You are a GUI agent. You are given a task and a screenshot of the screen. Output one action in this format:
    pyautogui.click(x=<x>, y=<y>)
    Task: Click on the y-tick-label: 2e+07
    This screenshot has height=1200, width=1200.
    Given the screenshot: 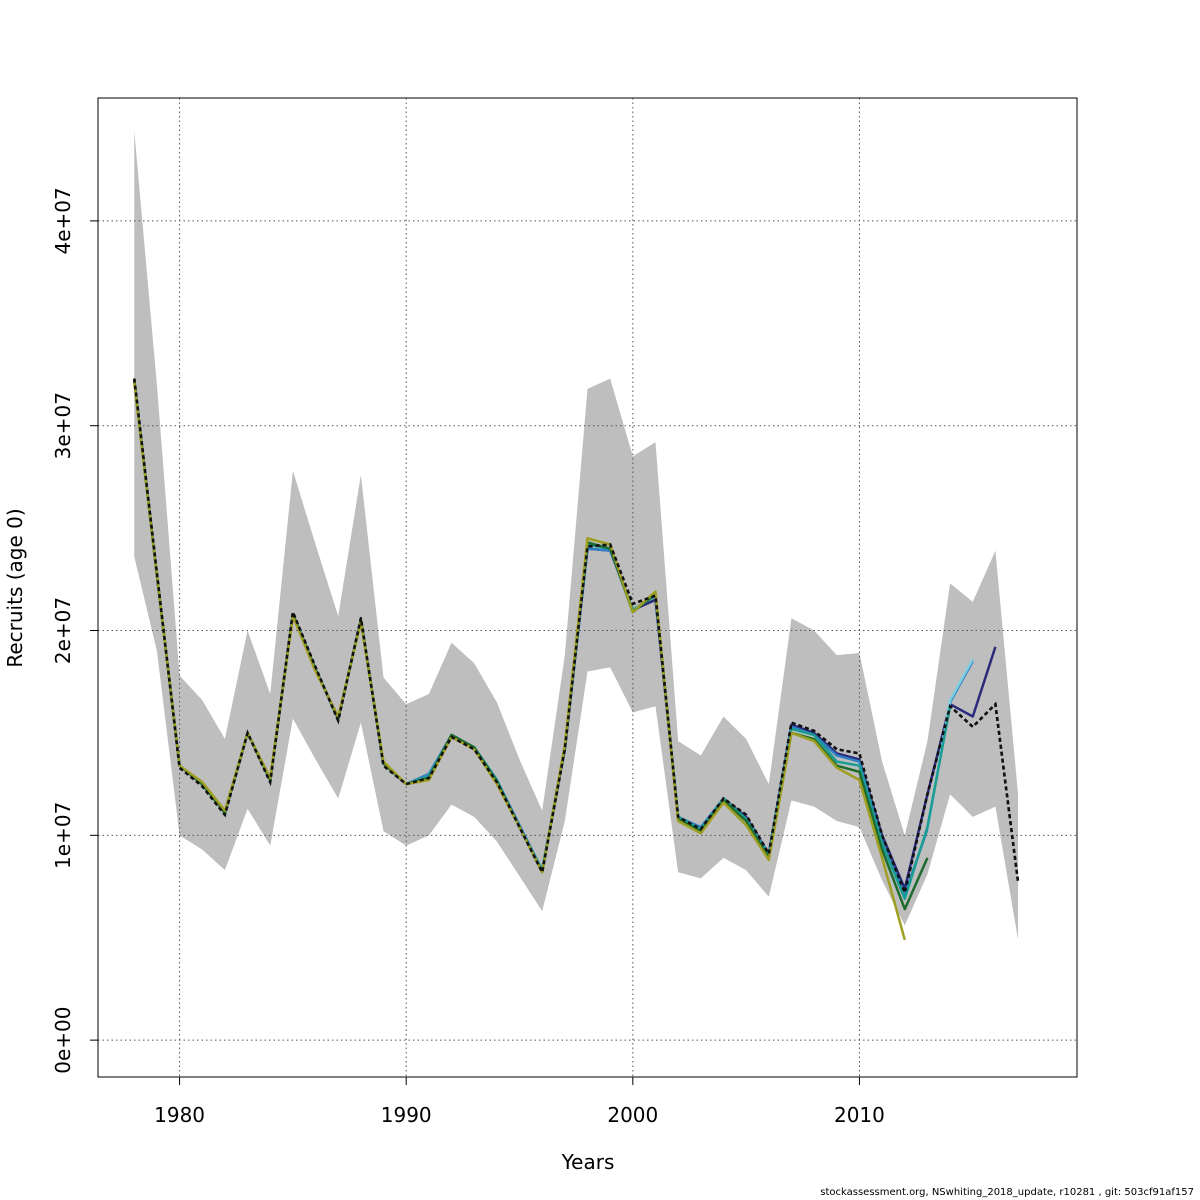 What is the action you would take?
    pyautogui.click(x=63, y=630)
    